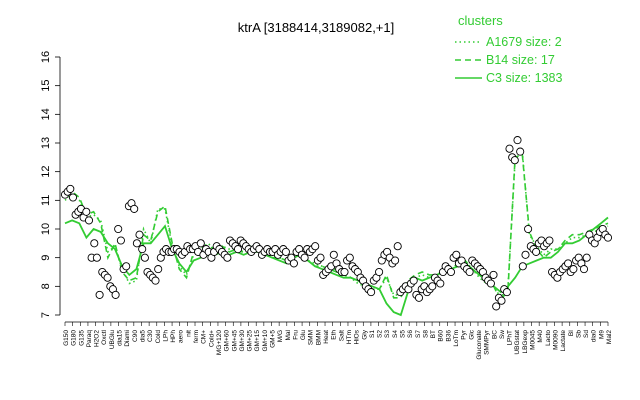  I want to click on x-tick-label: S4, so click(395, 334).